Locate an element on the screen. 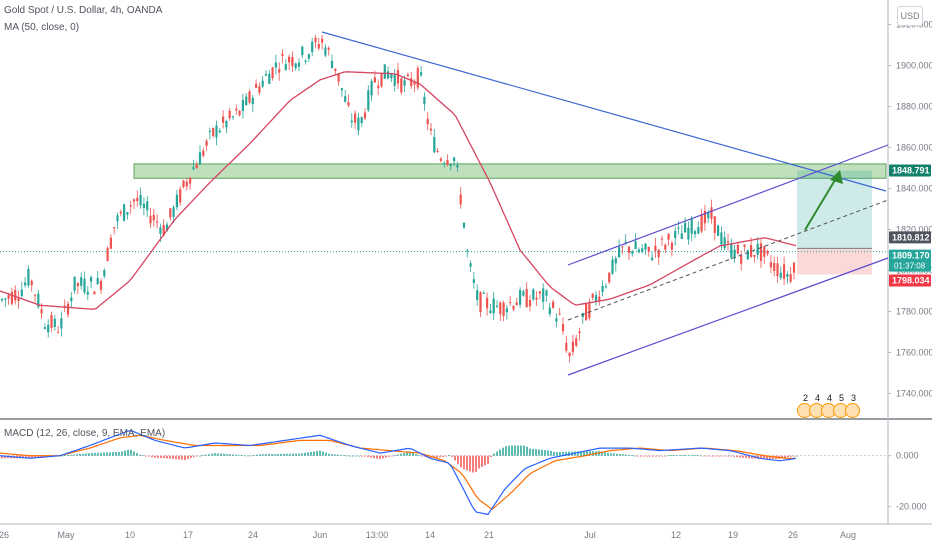 The width and height of the screenshot is (932, 555). target-price-tag: 1848.791 is located at coordinates (911, 170).